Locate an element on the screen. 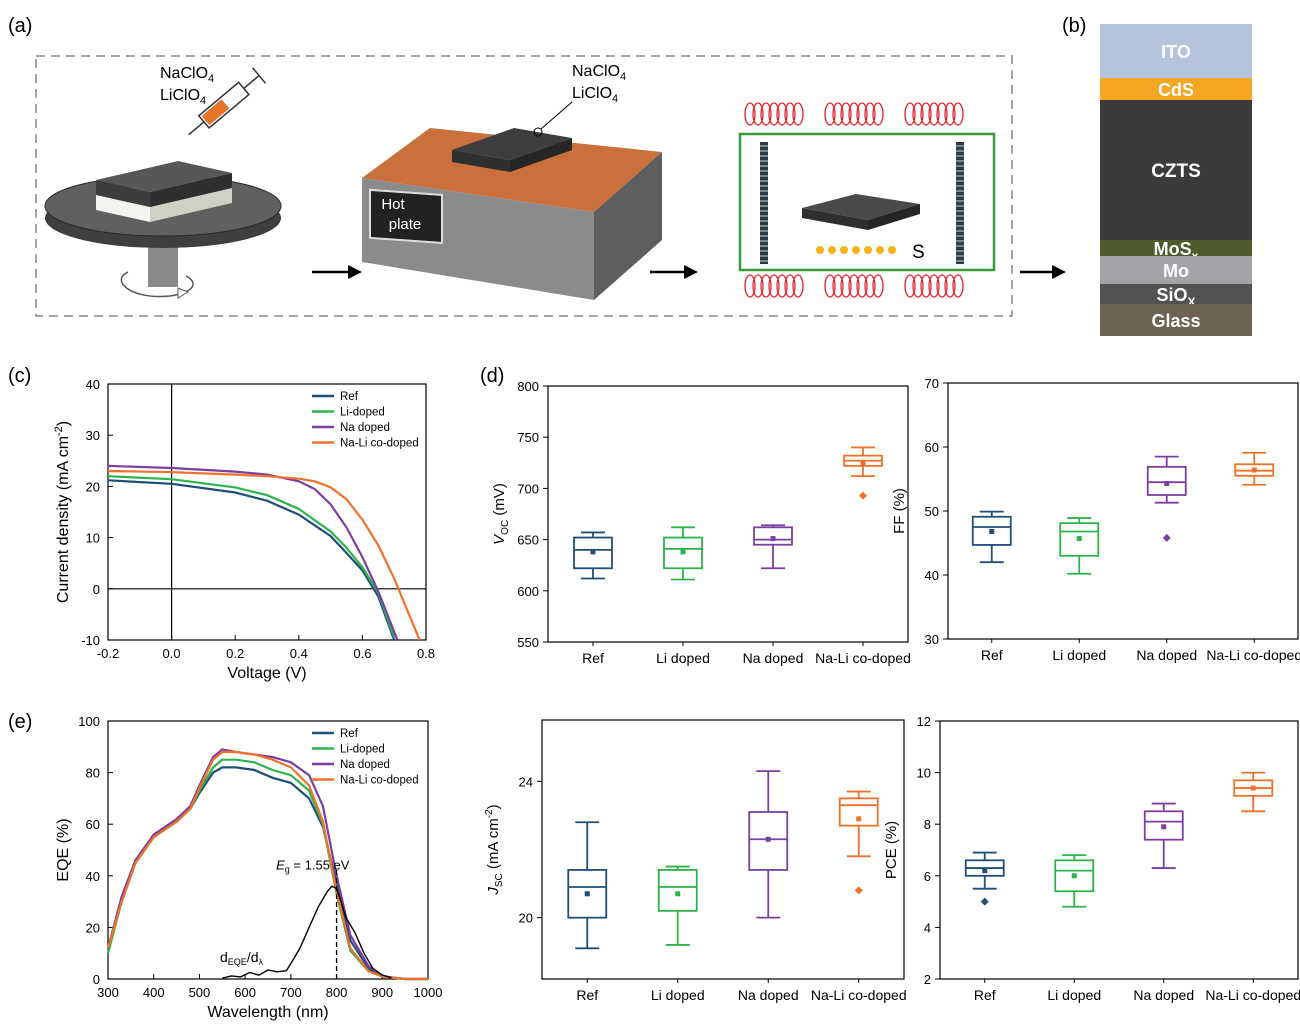 The image size is (1300, 1024). x-tick-label: Li doped is located at coordinates (1074, 995).